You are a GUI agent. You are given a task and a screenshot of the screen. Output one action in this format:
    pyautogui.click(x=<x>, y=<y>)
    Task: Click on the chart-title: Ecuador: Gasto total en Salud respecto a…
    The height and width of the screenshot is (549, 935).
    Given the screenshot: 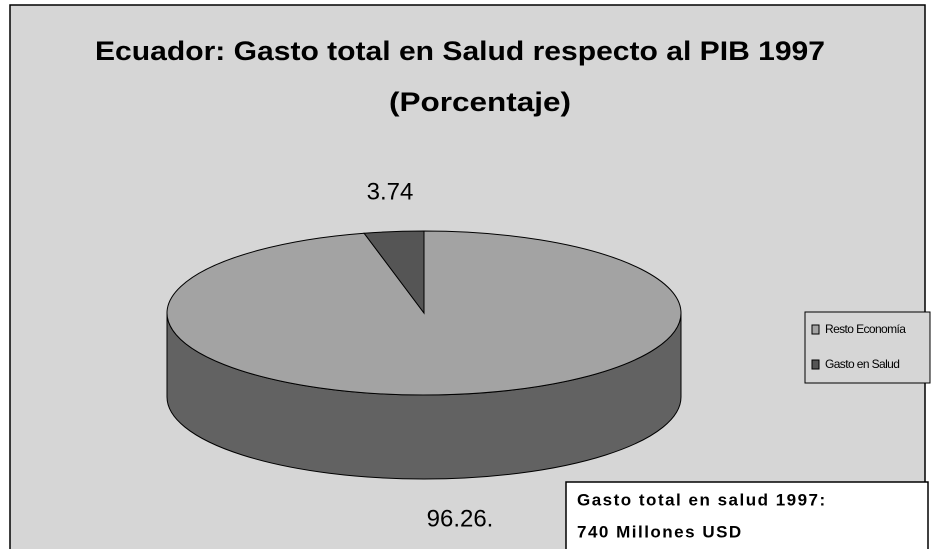 What is the action you would take?
    pyautogui.click(x=460, y=51)
    